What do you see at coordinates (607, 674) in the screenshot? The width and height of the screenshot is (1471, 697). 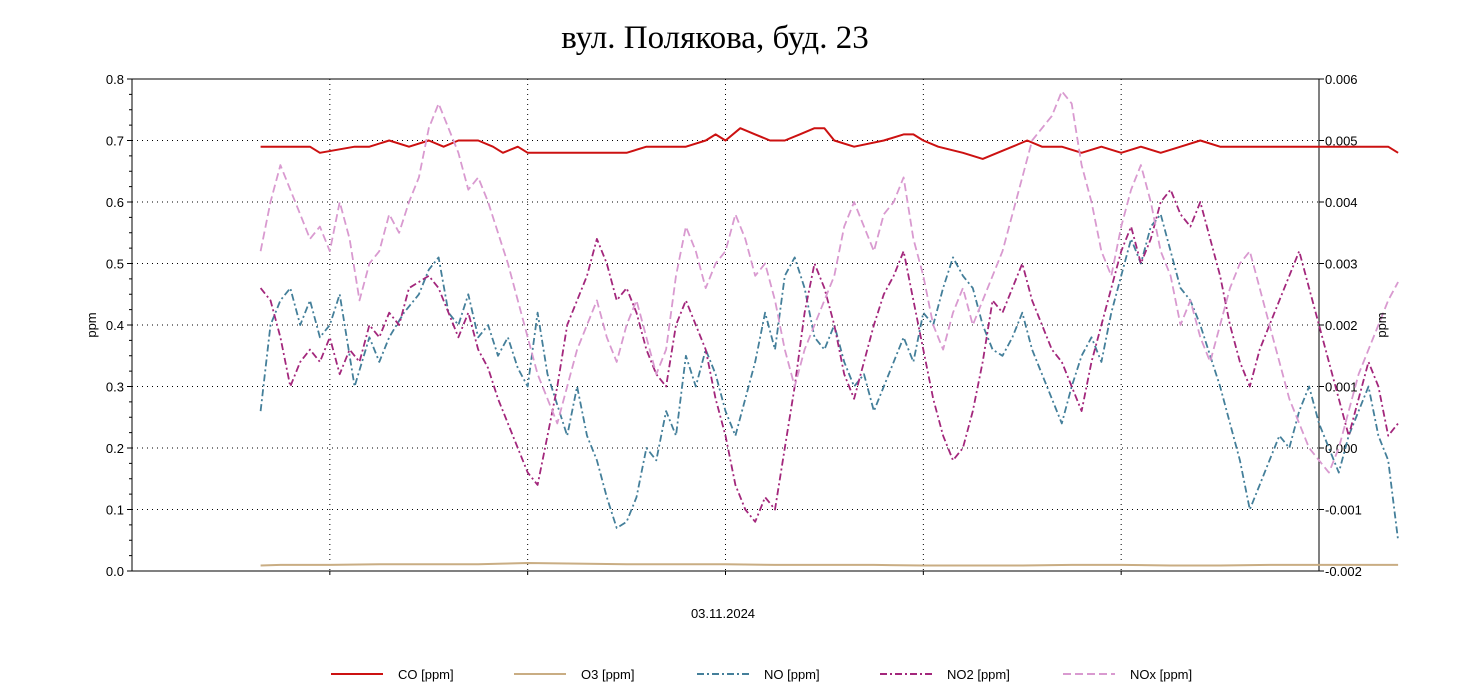 I see `legend-label: O3 [ppm]` at bounding box center [607, 674].